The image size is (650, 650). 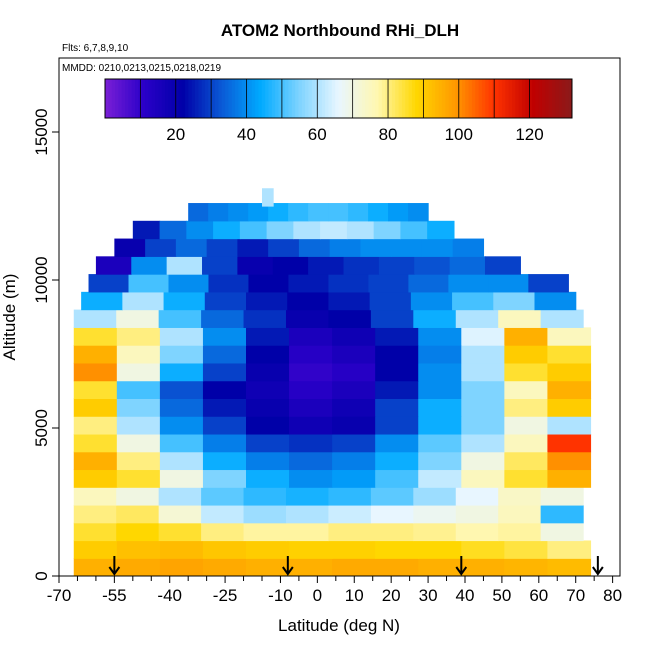 What do you see at coordinates (428, 595) in the screenshot?
I see `x-tick-label: 30` at bounding box center [428, 595].